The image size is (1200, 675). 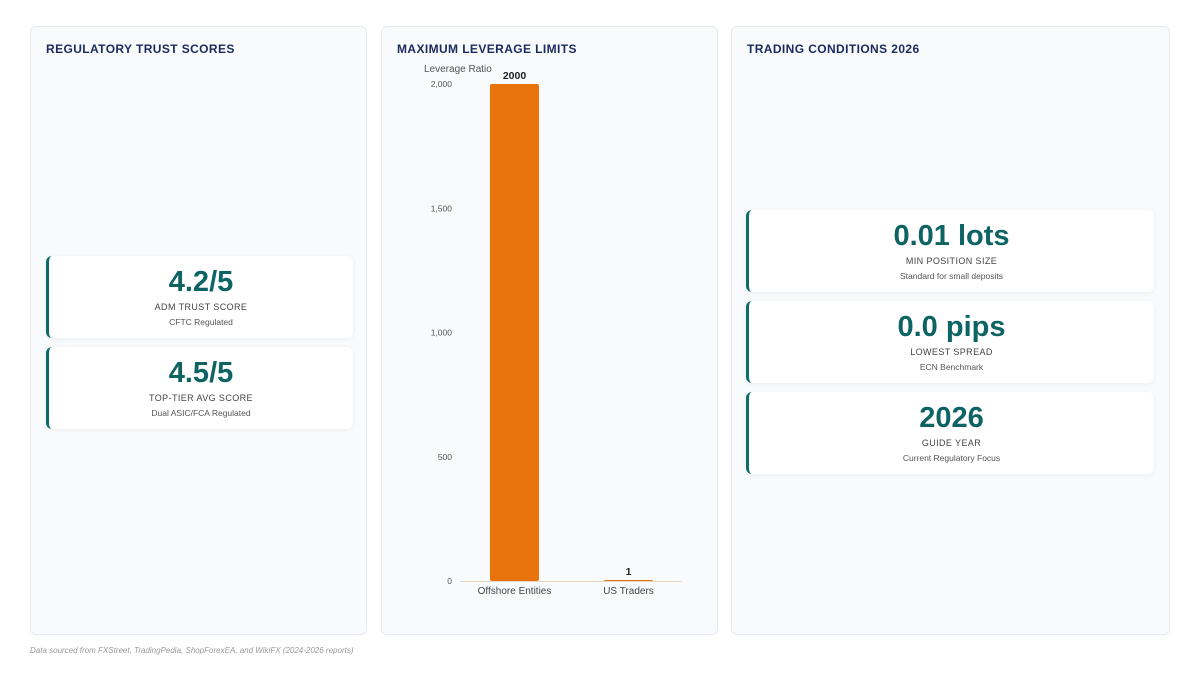 I want to click on card-subtext: ECN Benchmark, so click(x=951, y=367).